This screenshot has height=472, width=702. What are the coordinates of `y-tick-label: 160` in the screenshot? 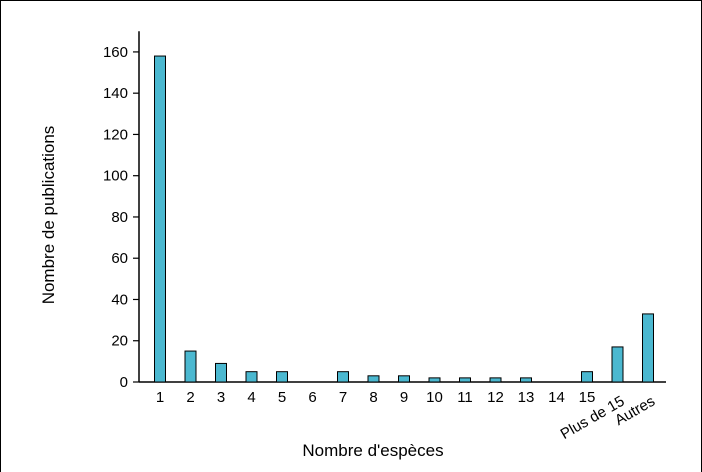 It's located at (115, 52).